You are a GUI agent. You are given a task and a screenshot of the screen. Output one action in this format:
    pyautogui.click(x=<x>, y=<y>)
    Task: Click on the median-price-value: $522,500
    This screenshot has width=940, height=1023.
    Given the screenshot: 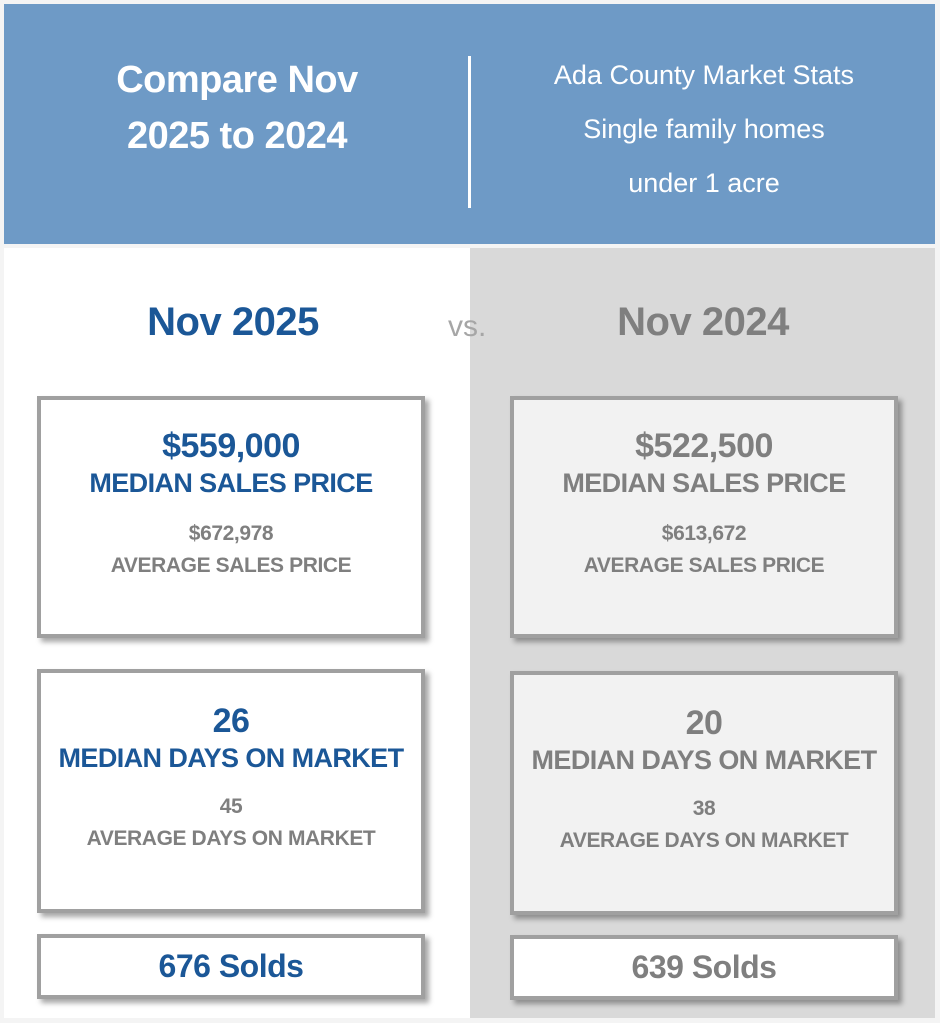 What is the action you would take?
    pyautogui.click(x=704, y=446)
    